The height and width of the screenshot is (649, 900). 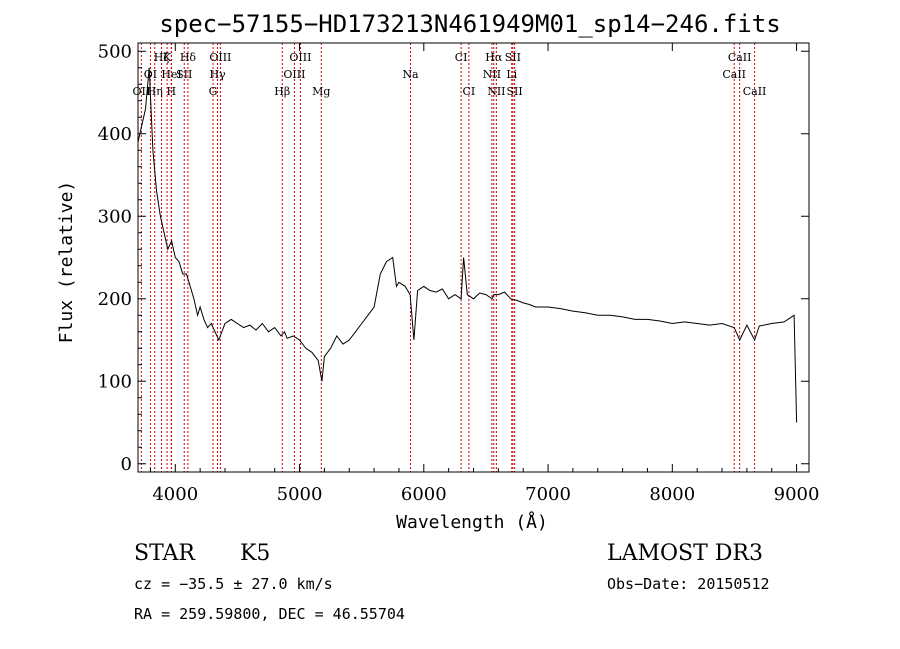 What do you see at coordinates (115, 216) in the screenshot?
I see `y-tick-label: 300` at bounding box center [115, 216].